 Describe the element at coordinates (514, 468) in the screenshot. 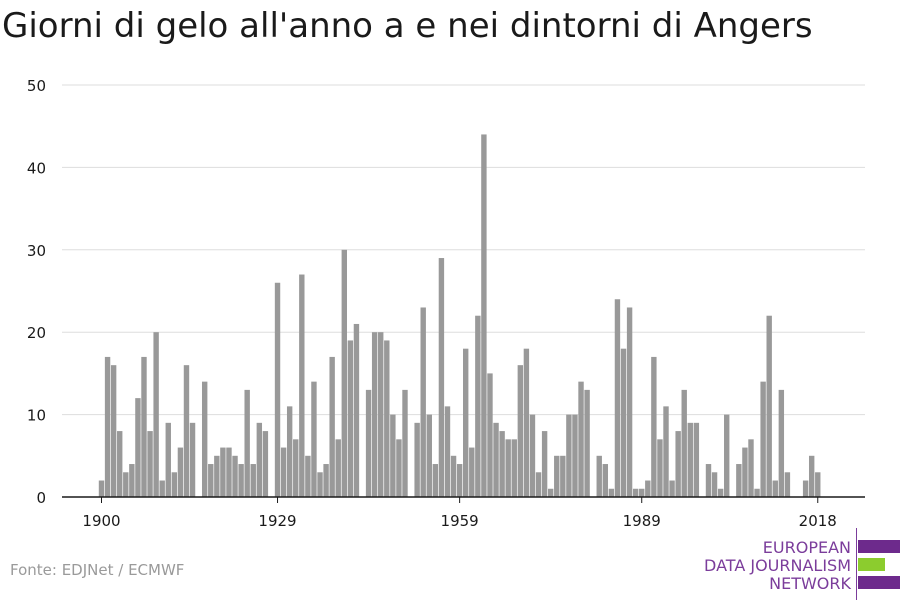

I see `bar-1968` at that location.